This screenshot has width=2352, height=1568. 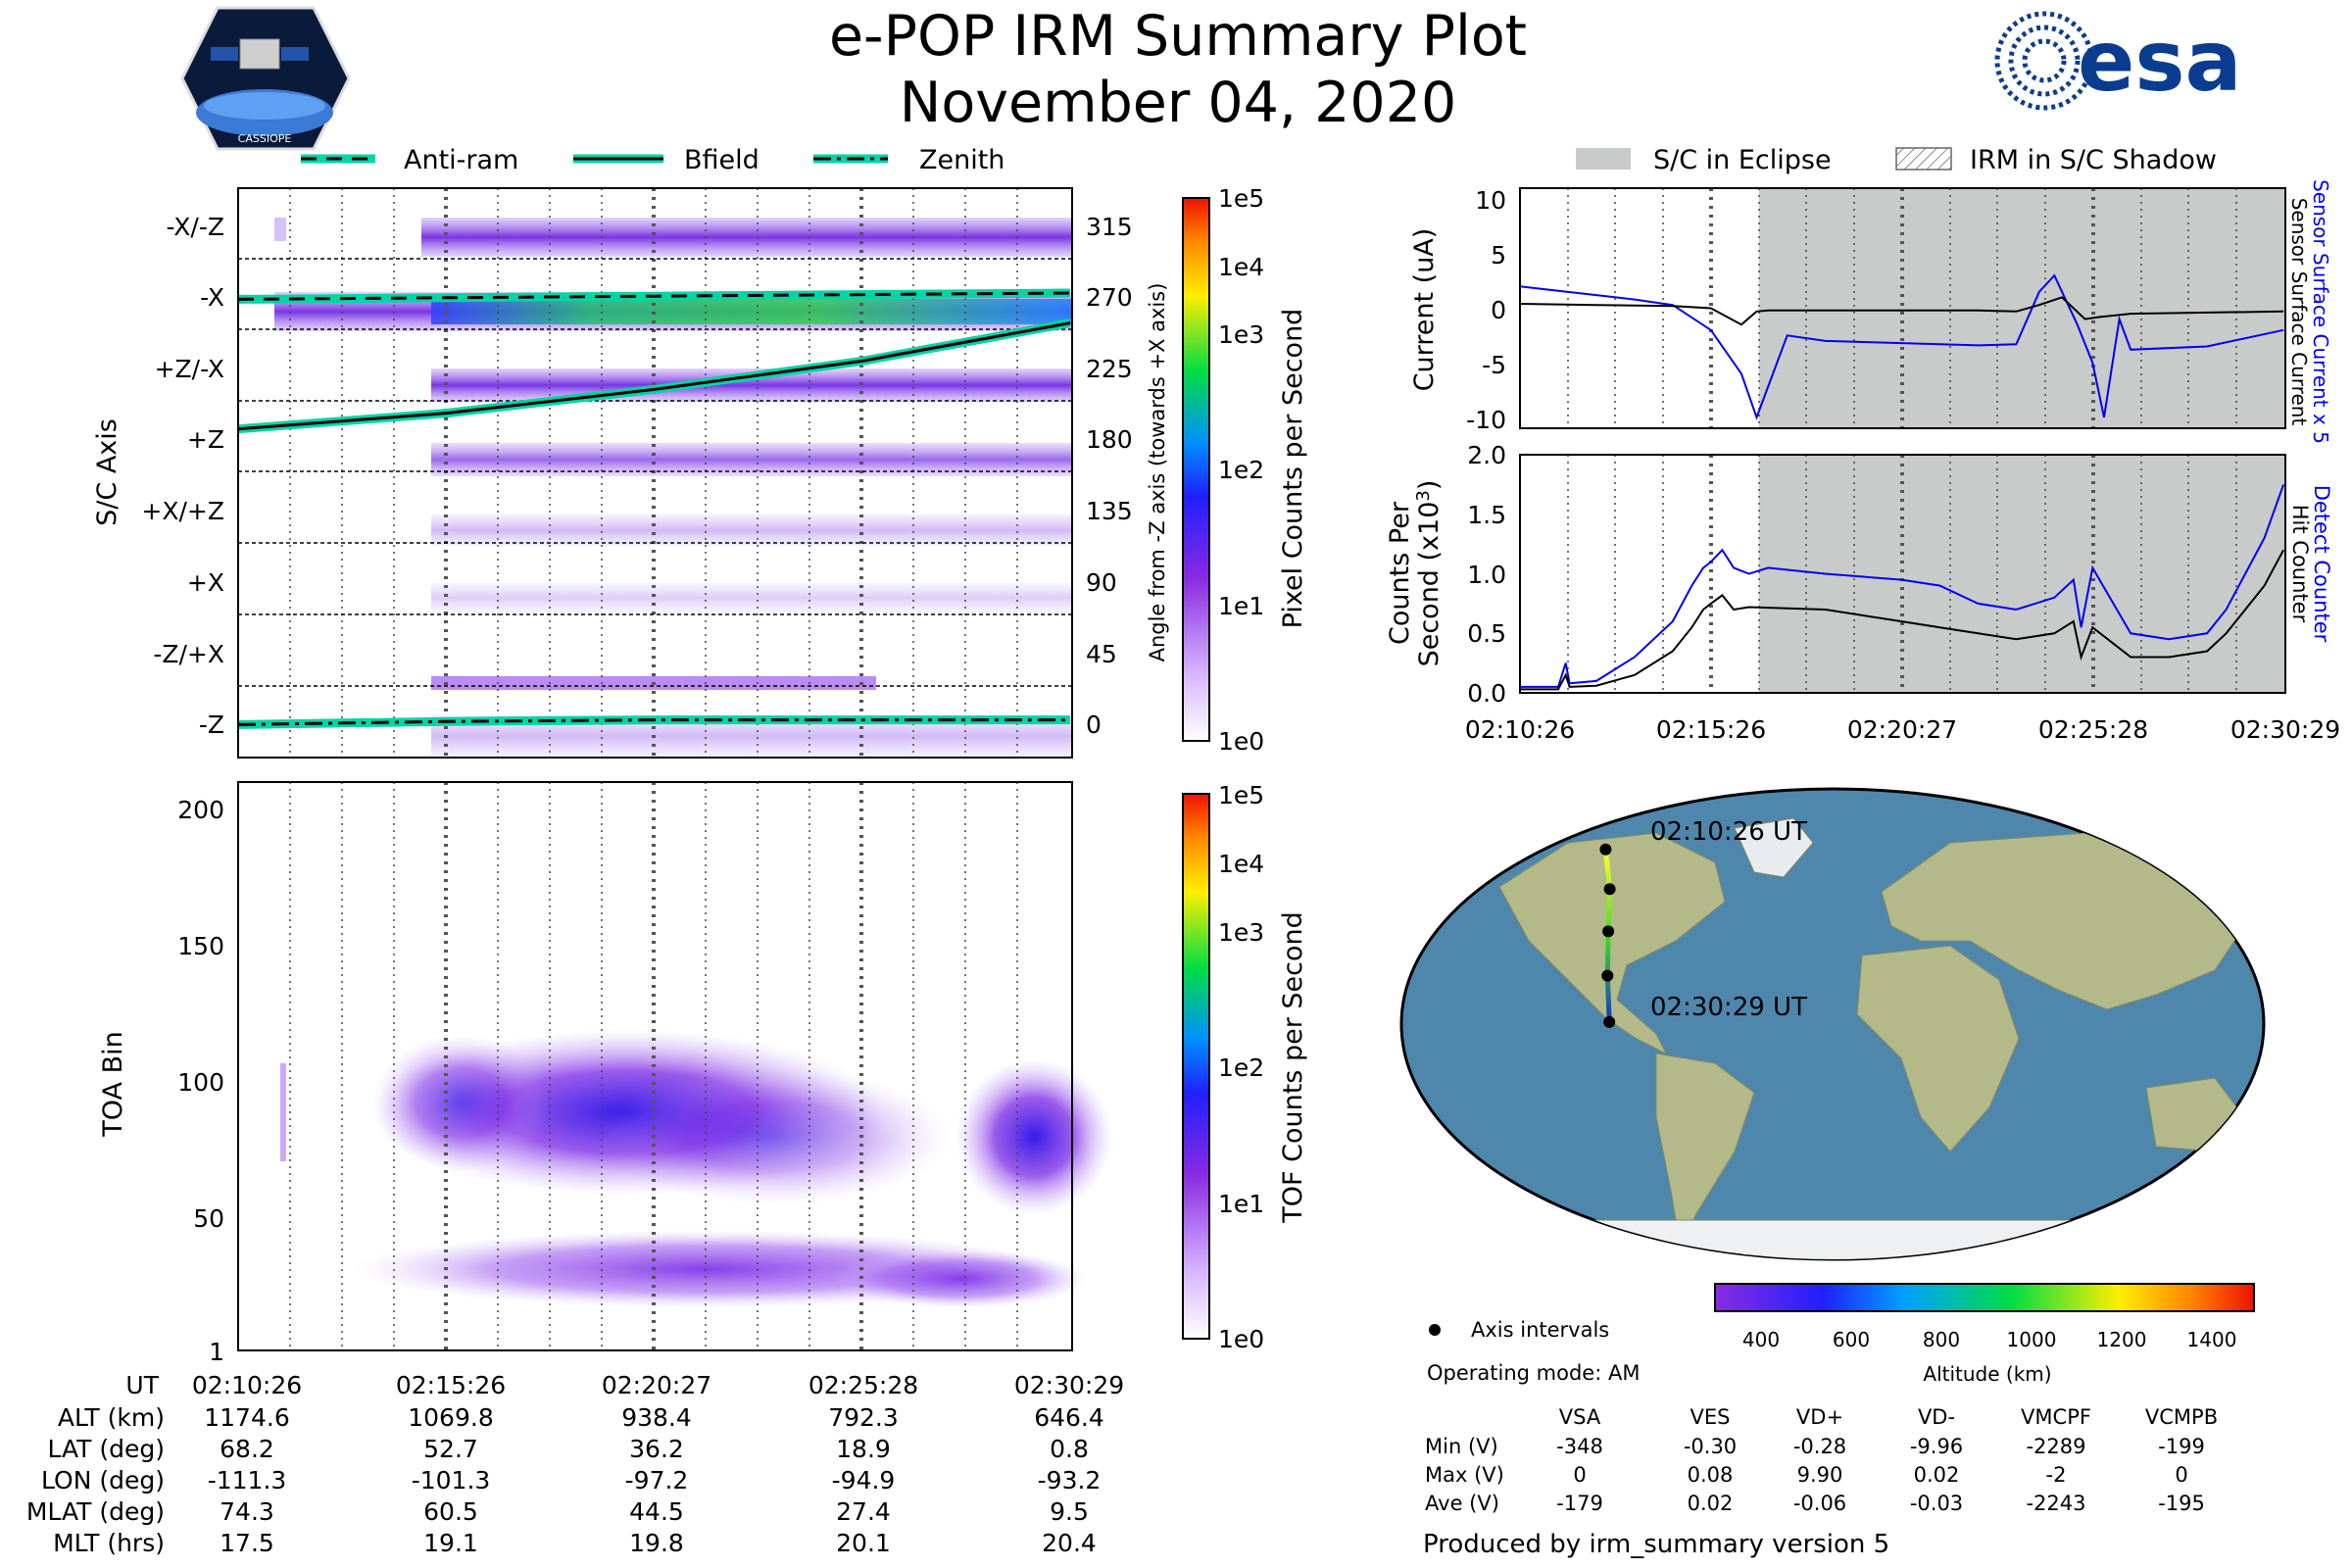 What do you see at coordinates (451, 1385) in the screenshot?
I see `ut-time: 02:15:26` at bounding box center [451, 1385].